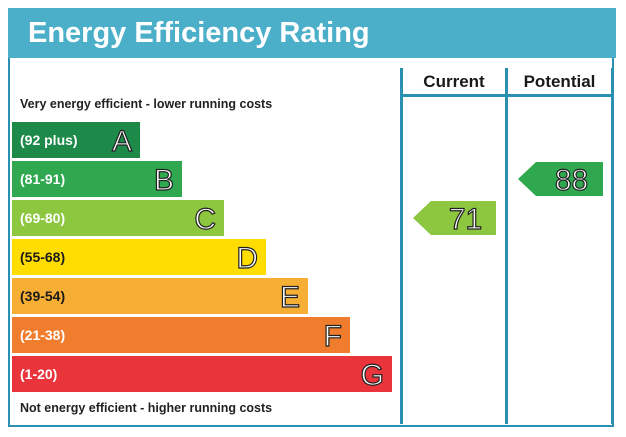 The height and width of the screenshot is (437, 626). I want to click on band-e-range: (39-54), so click(42, 296).